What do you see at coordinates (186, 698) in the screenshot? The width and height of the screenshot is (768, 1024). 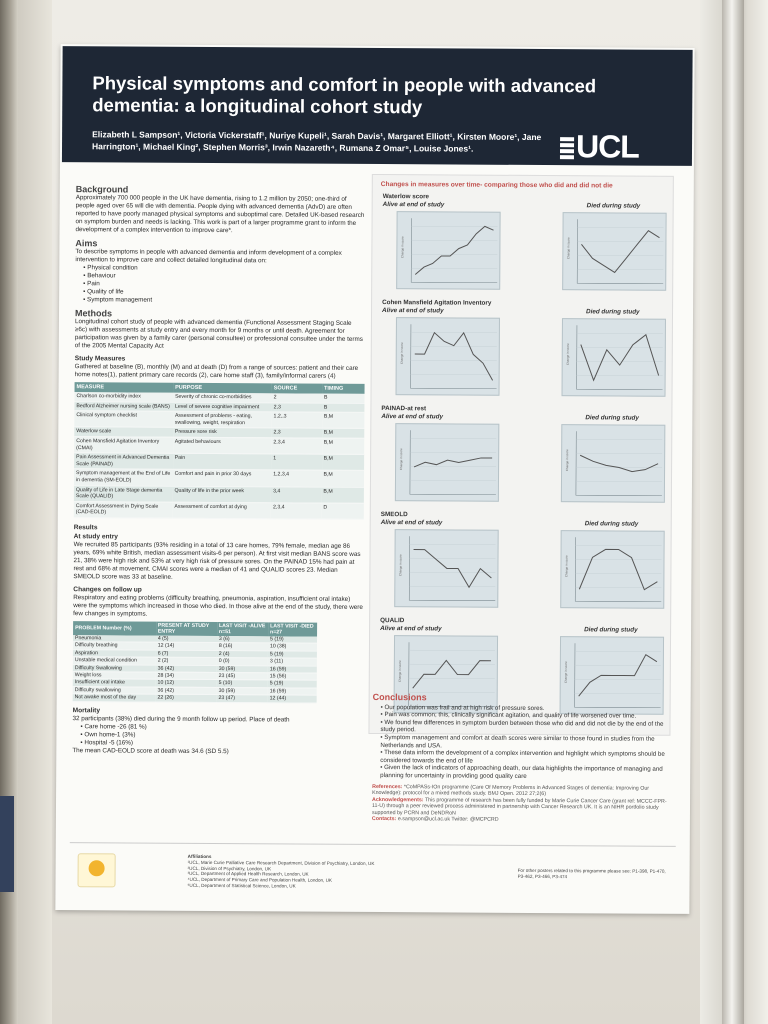 I see `table-cell: 22 (26)` at bounding box center [186, 698].